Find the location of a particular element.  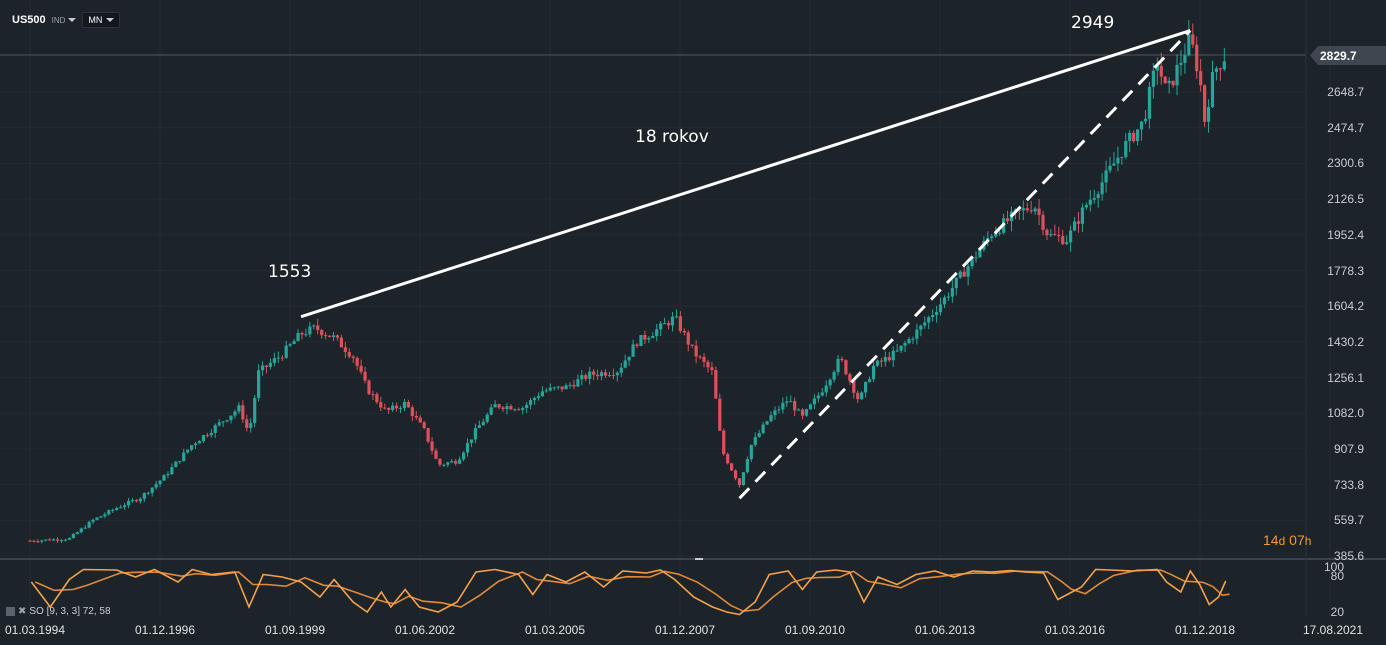

price-tick-label: 385.6 is located at coordinates (1348, 556).